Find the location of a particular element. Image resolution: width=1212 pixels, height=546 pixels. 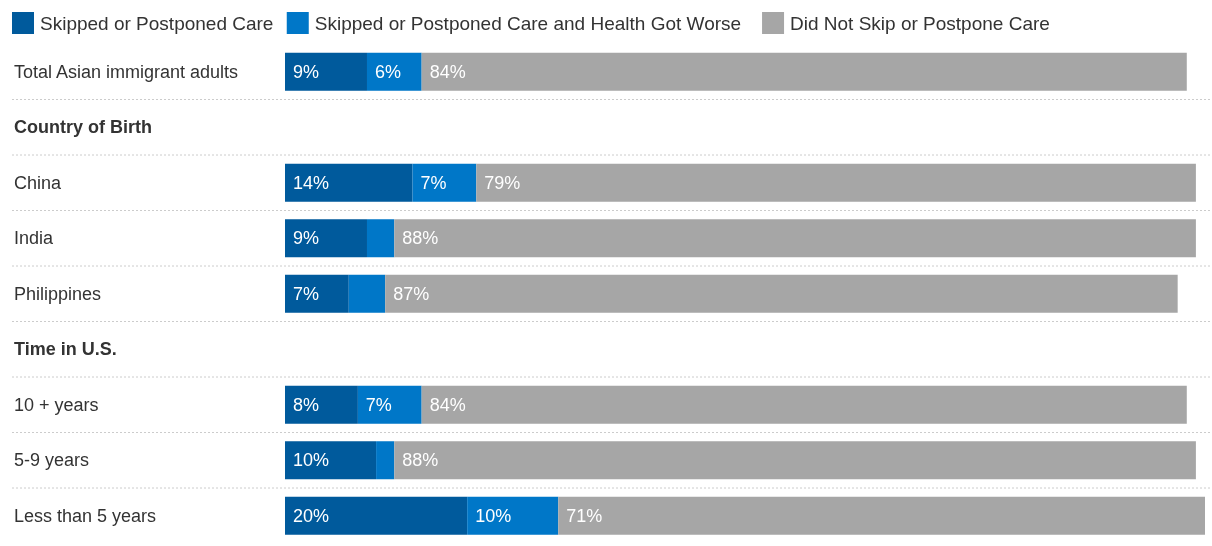

y-tick-label: 10 + years is located at coordinates (56, 404).